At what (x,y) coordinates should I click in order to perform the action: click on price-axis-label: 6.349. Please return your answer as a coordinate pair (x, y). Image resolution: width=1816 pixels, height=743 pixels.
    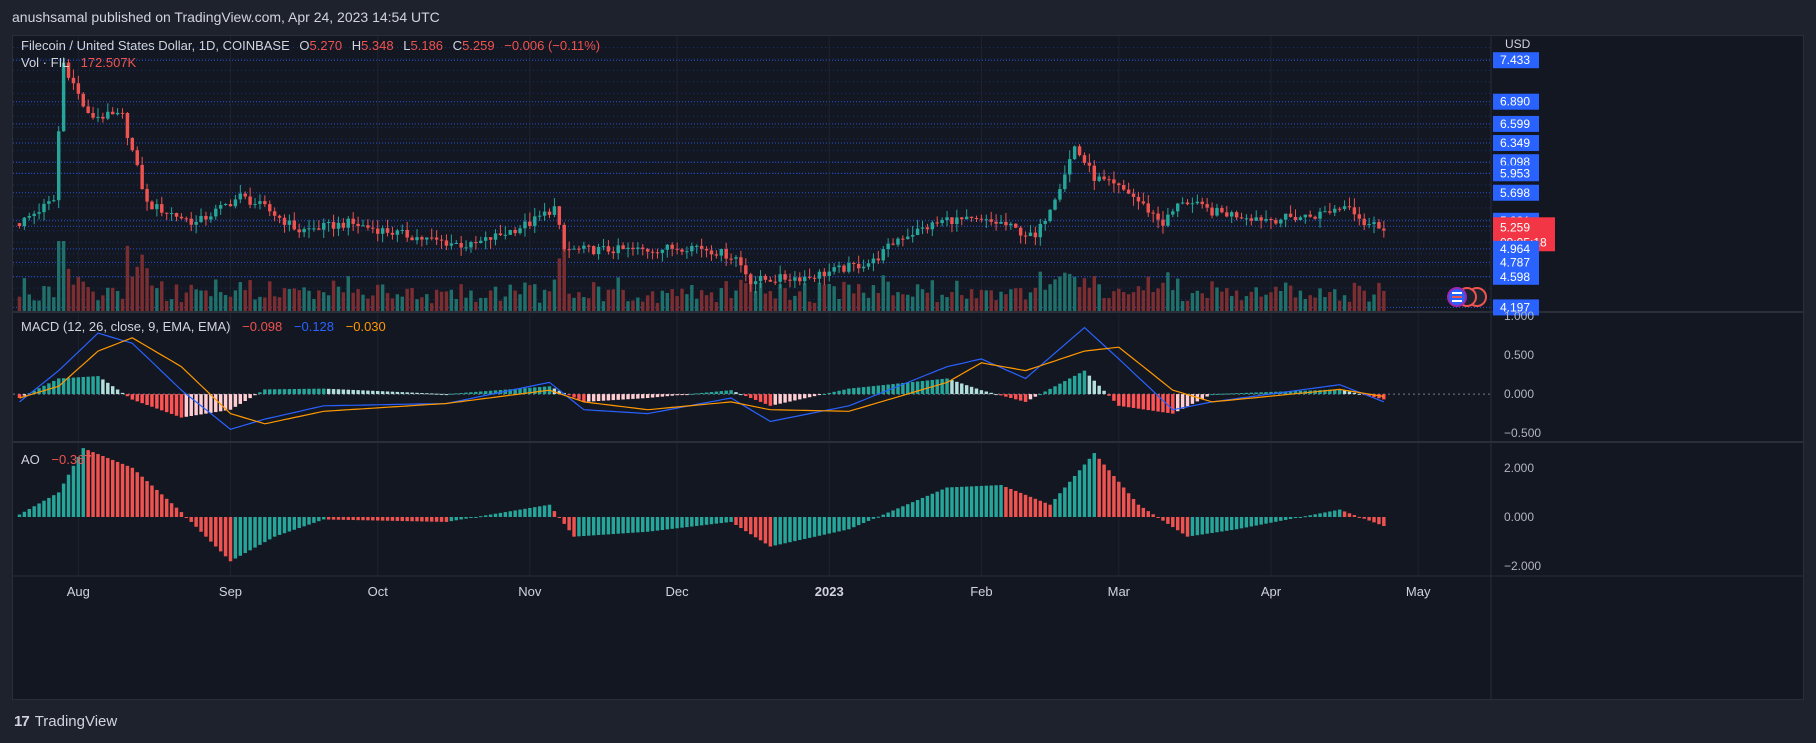
    Looking at the image, I should click on (1515, 143).